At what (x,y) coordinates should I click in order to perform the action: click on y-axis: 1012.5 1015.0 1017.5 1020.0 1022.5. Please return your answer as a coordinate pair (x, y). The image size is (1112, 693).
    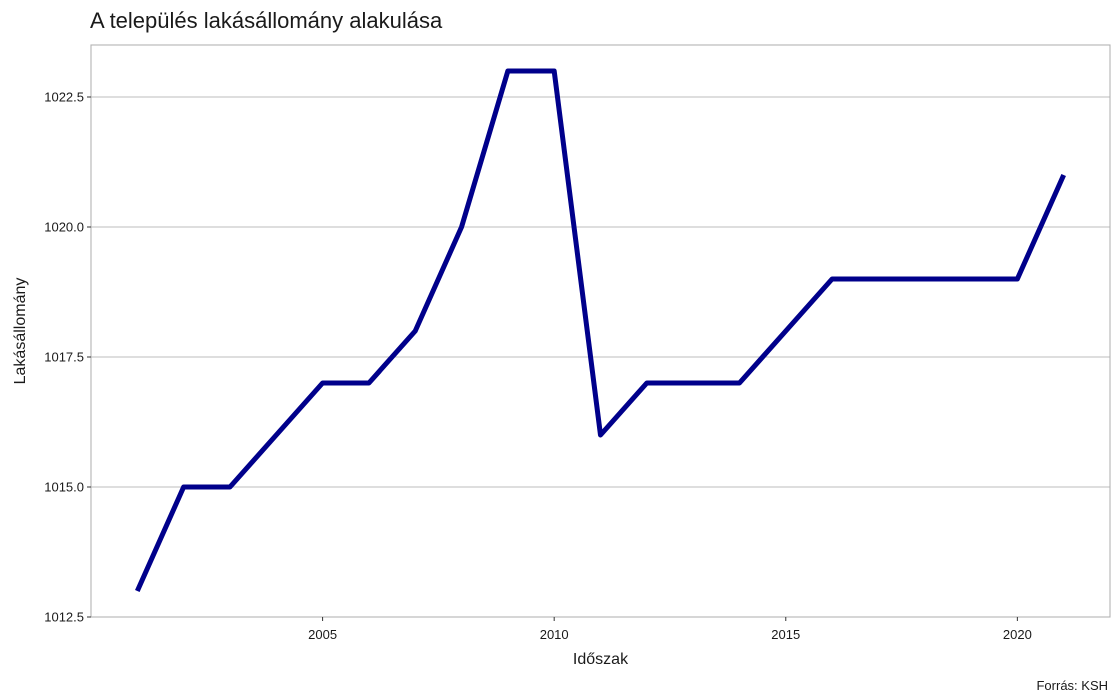
    Looking at the image, I should click on (67, 357).